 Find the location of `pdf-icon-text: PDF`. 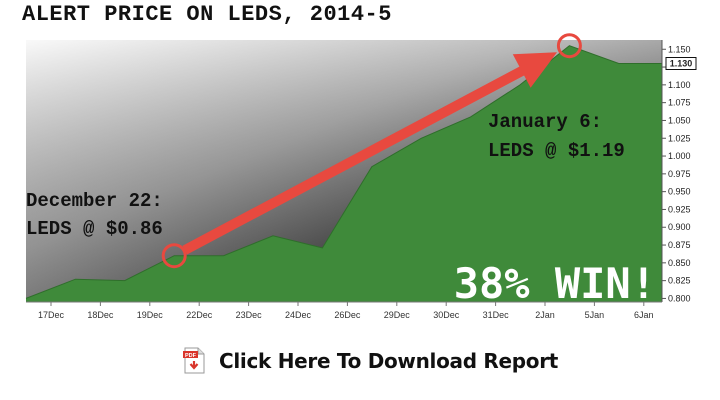

pdf-icon-text: PDF is located at coordinates (191, 356).